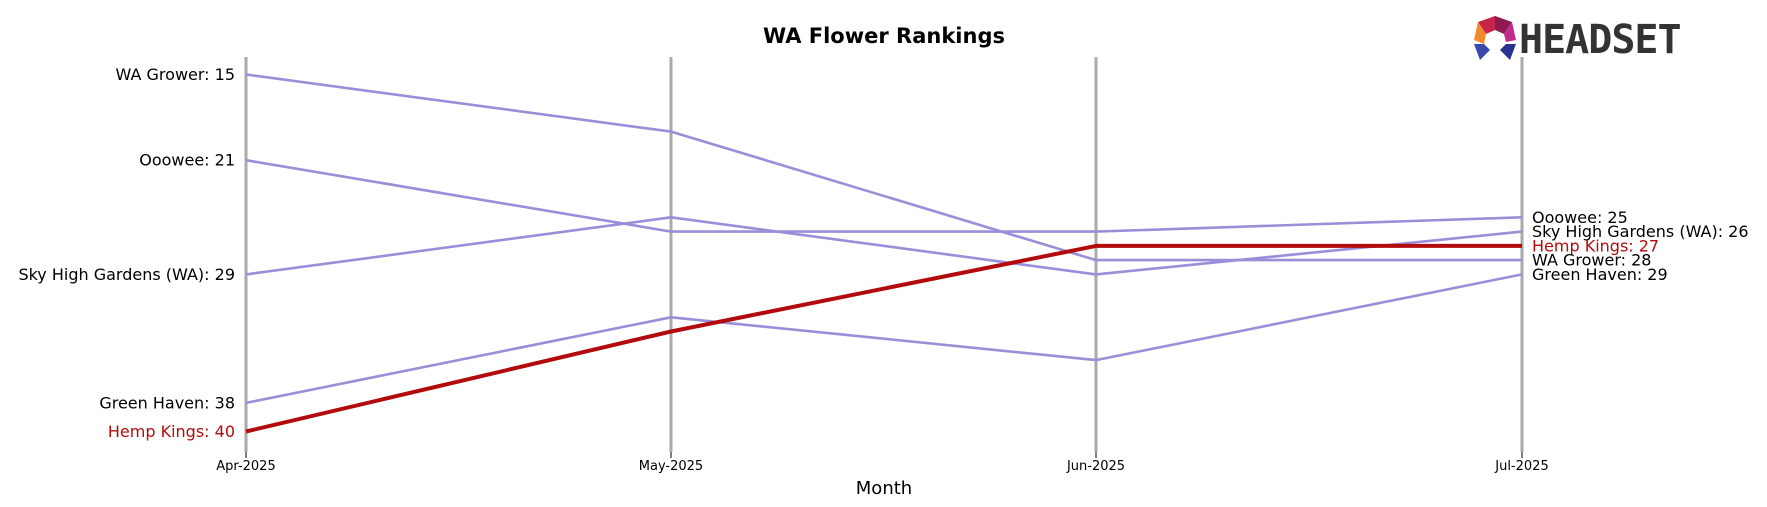 This screenshot has height=507, width=1767. Describe the element at coordinates (1521, 466) in the screenshot. I see `x-tick-label-jul-2025: Jul-2025` at that location.